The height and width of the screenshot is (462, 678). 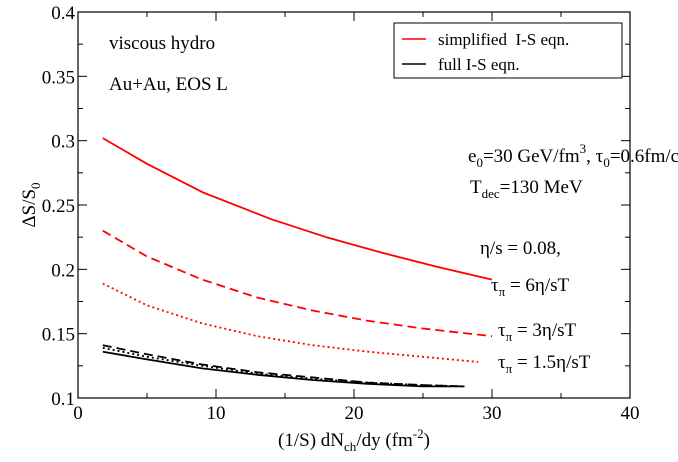 What do you see at coordinates (58, 335) in the screenshot?
I see `y-tick-label: 0.15` at bounding box center [58, 335].